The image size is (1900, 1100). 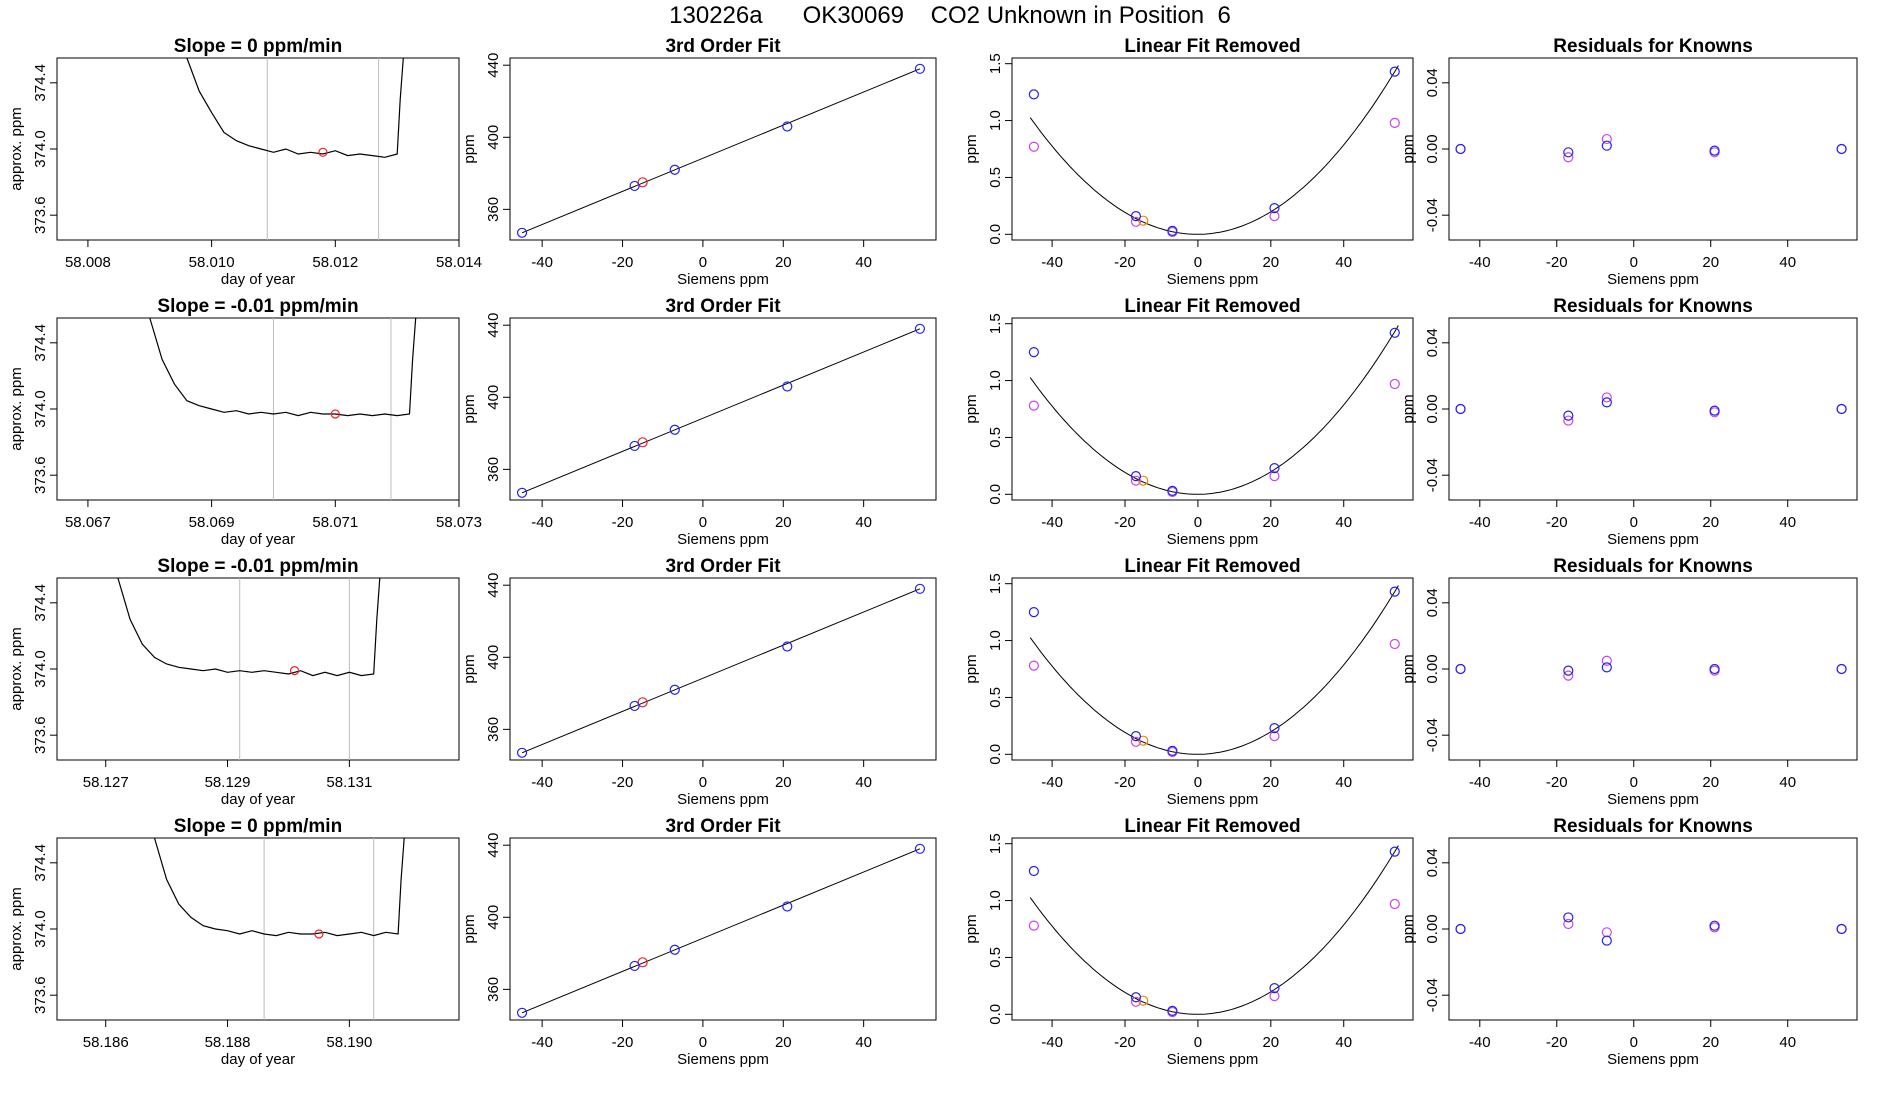 I want to click on y-tick-label: 0.00, so click(x=1432, y=928).